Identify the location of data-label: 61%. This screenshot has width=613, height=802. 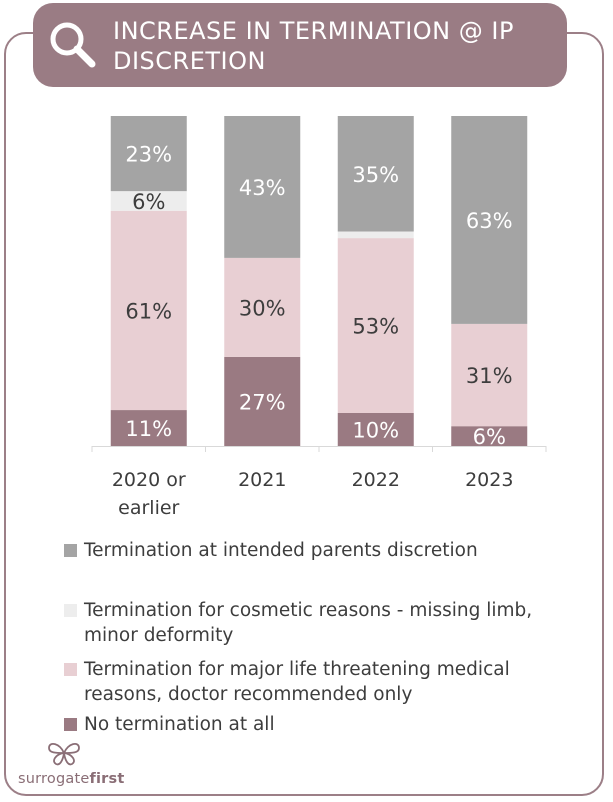
(148, 311).